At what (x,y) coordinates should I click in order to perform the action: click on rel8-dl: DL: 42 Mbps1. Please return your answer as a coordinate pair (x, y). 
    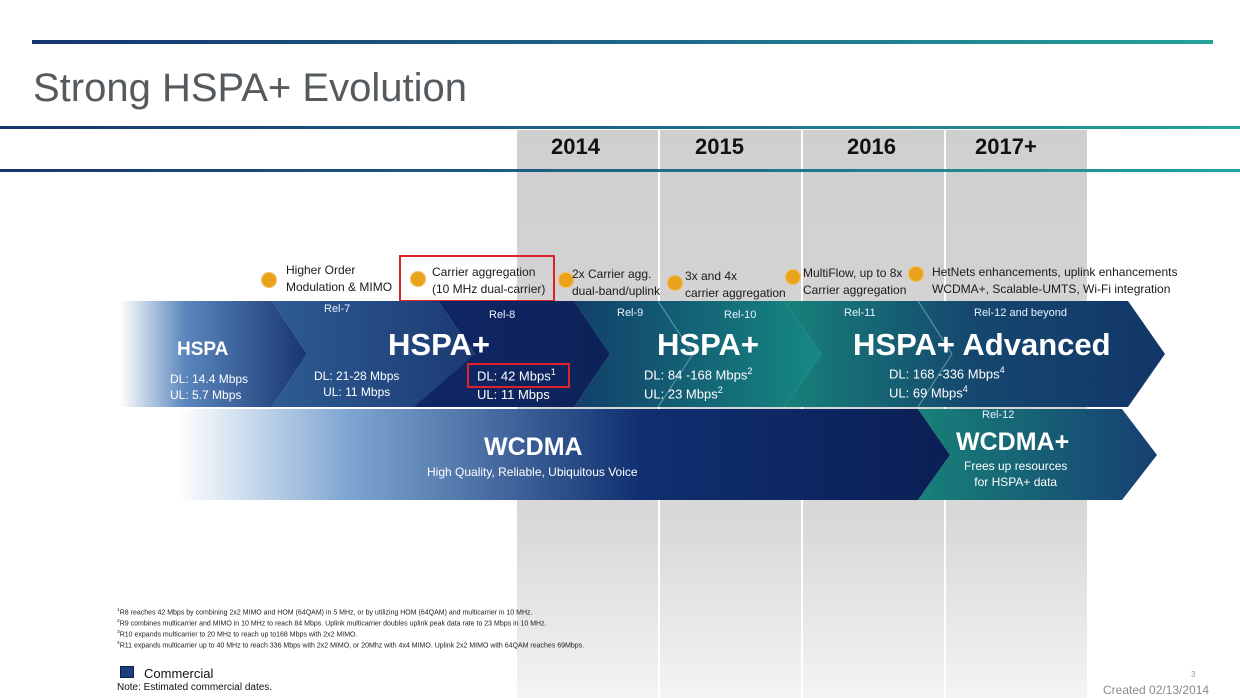
    Looking at the image, I should click on (516, 375).